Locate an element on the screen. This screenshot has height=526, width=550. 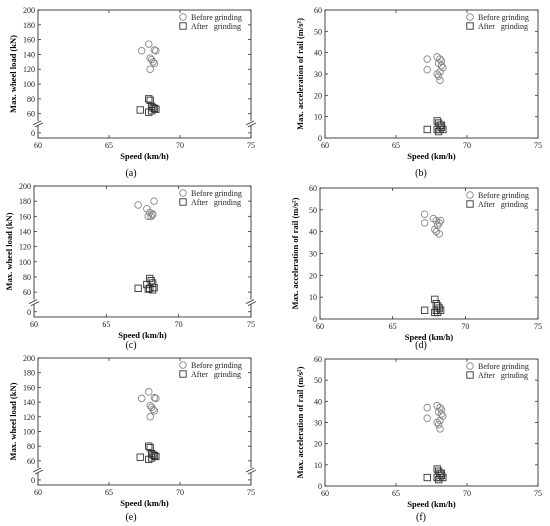
y-tick-label: 160 is located at coordinates (29, 387).